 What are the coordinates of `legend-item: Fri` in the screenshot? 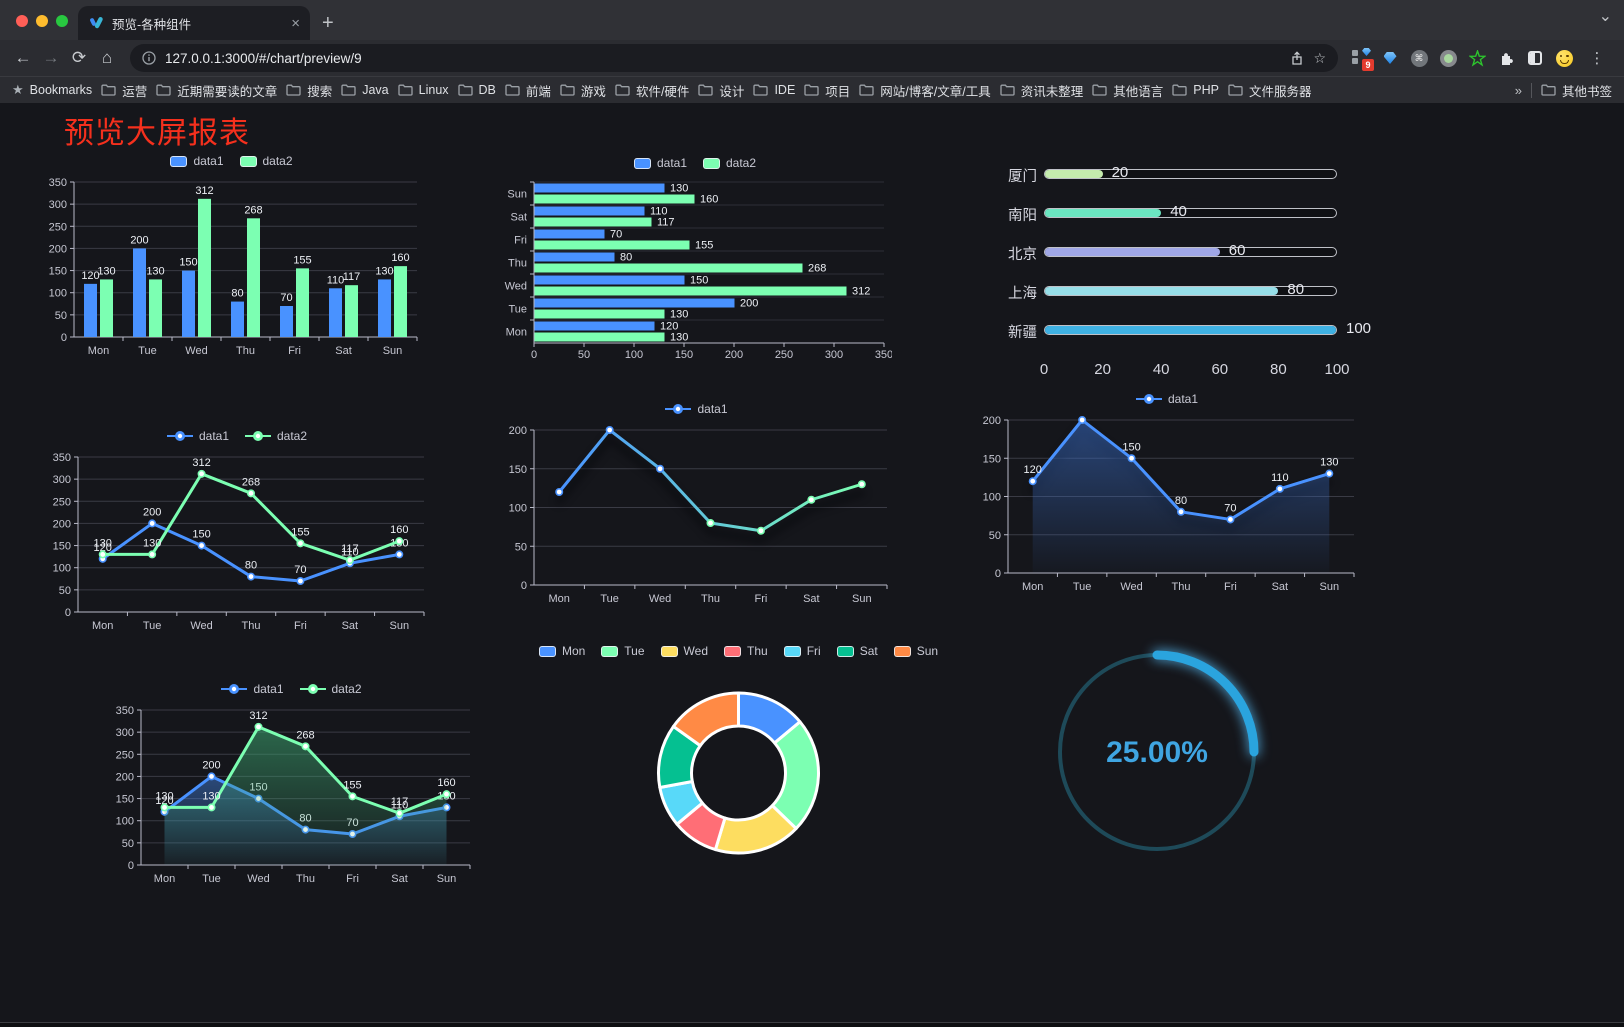 It's located at (802, 651).